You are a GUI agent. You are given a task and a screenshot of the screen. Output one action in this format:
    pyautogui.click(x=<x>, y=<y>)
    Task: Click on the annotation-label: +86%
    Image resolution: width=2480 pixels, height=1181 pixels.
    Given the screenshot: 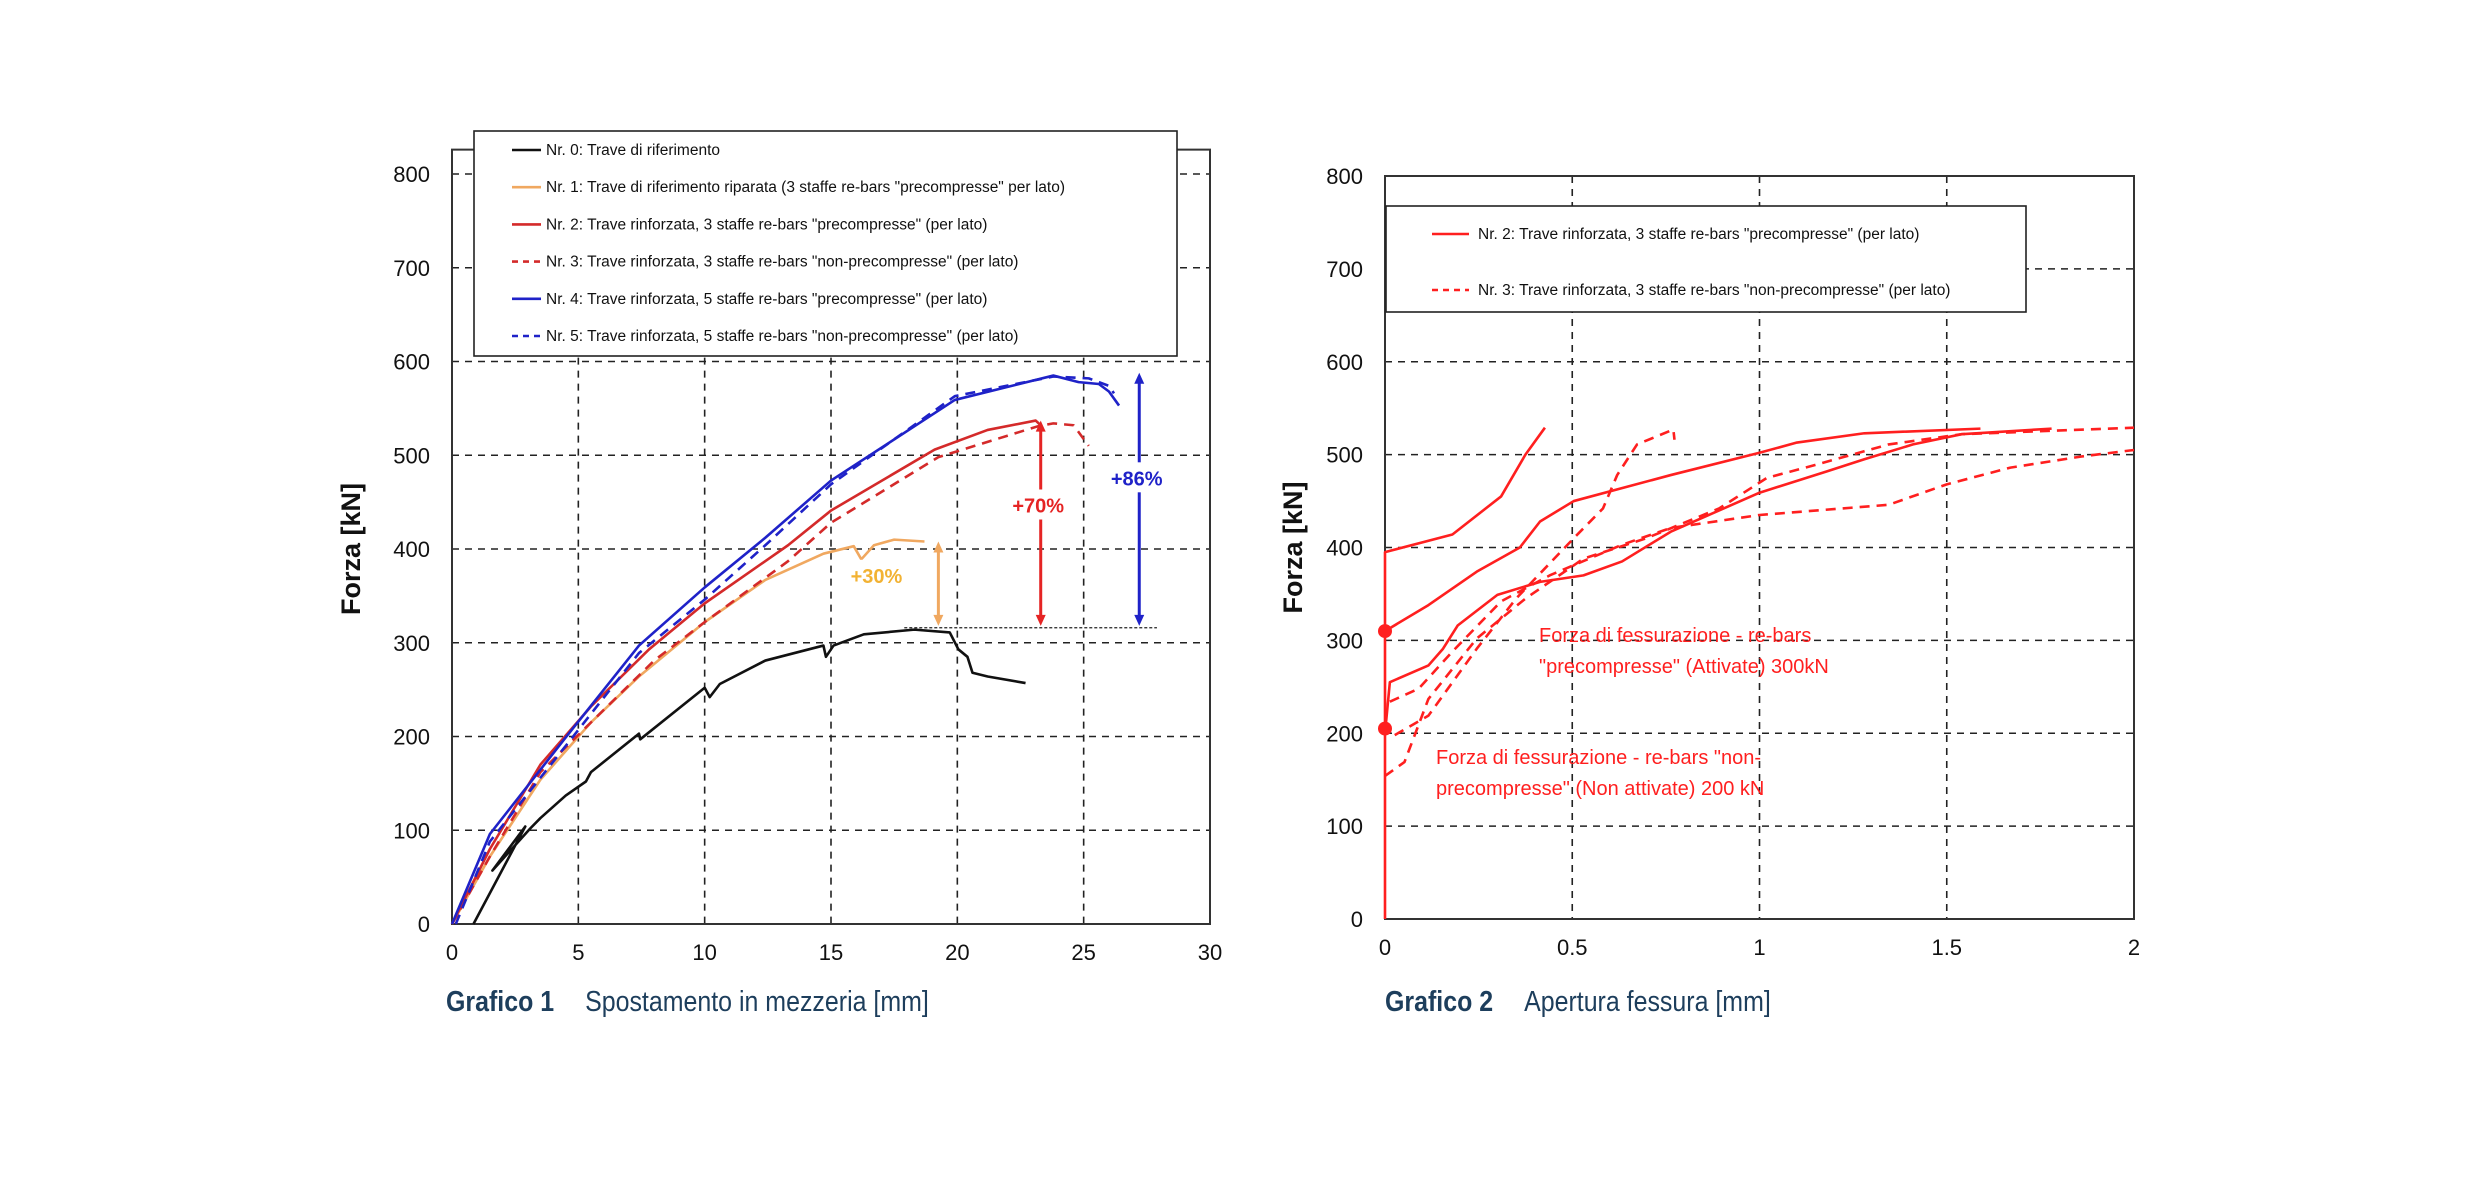 What is the action you would take?
    pyautogui.click(x=1137, y=479)
    